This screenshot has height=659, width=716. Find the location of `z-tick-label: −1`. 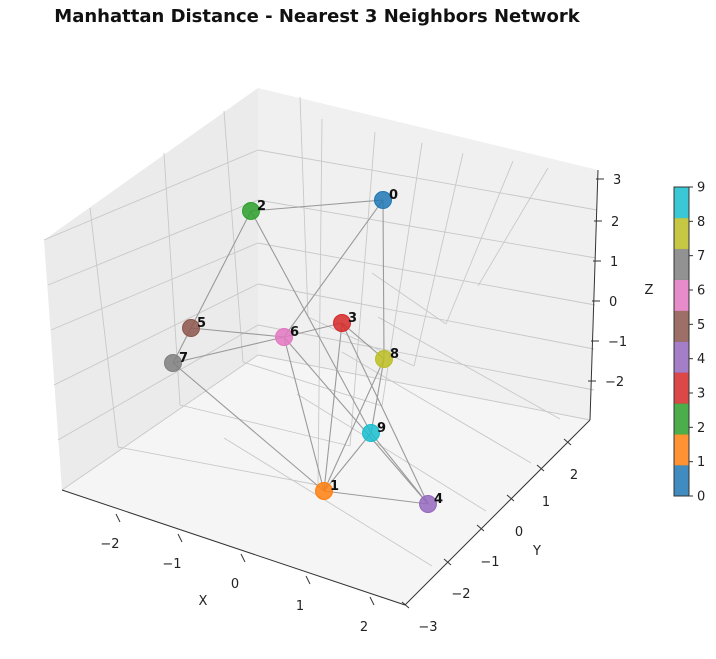

z-tick-label: −1 is located at coordinates (617, 342).